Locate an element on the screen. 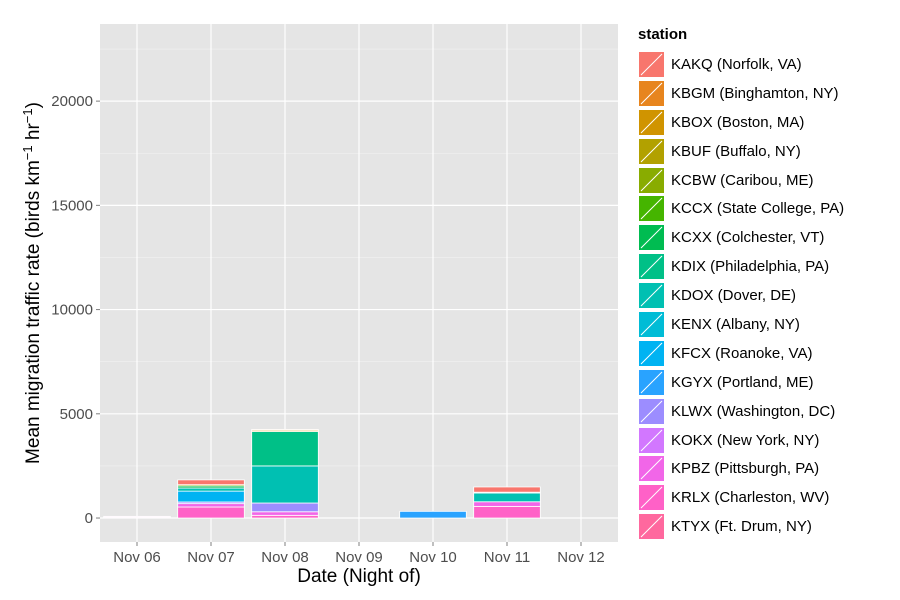 This screenshot has height=600, width=900. legend-label: KPBZ (Pittsburgh, PA) is located at coordinates (745, 469).